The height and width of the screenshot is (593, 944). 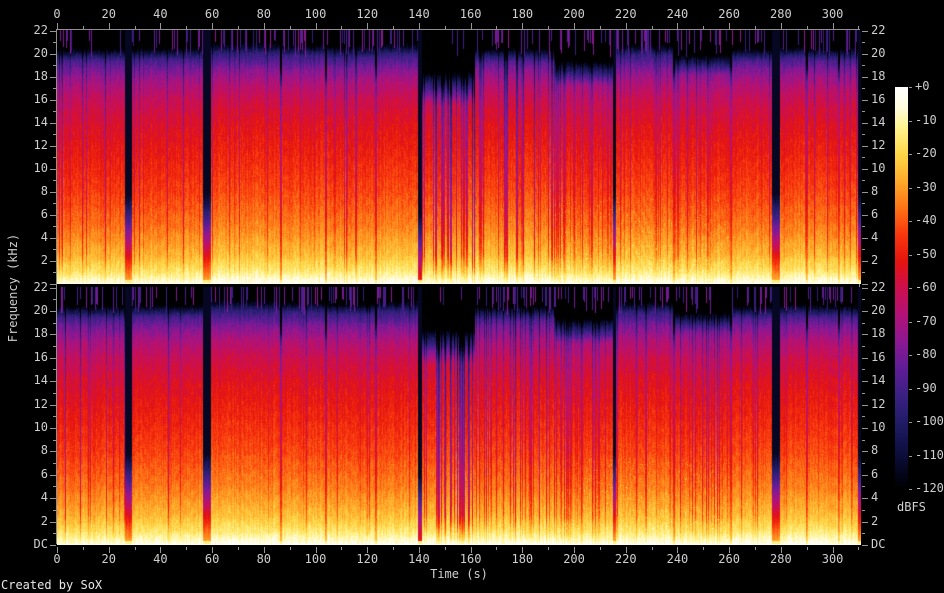 What do you see at coordinates (40, 380) in the screenshot?
I see `freq-axis-label: 14` at bounding box center [40, 380].